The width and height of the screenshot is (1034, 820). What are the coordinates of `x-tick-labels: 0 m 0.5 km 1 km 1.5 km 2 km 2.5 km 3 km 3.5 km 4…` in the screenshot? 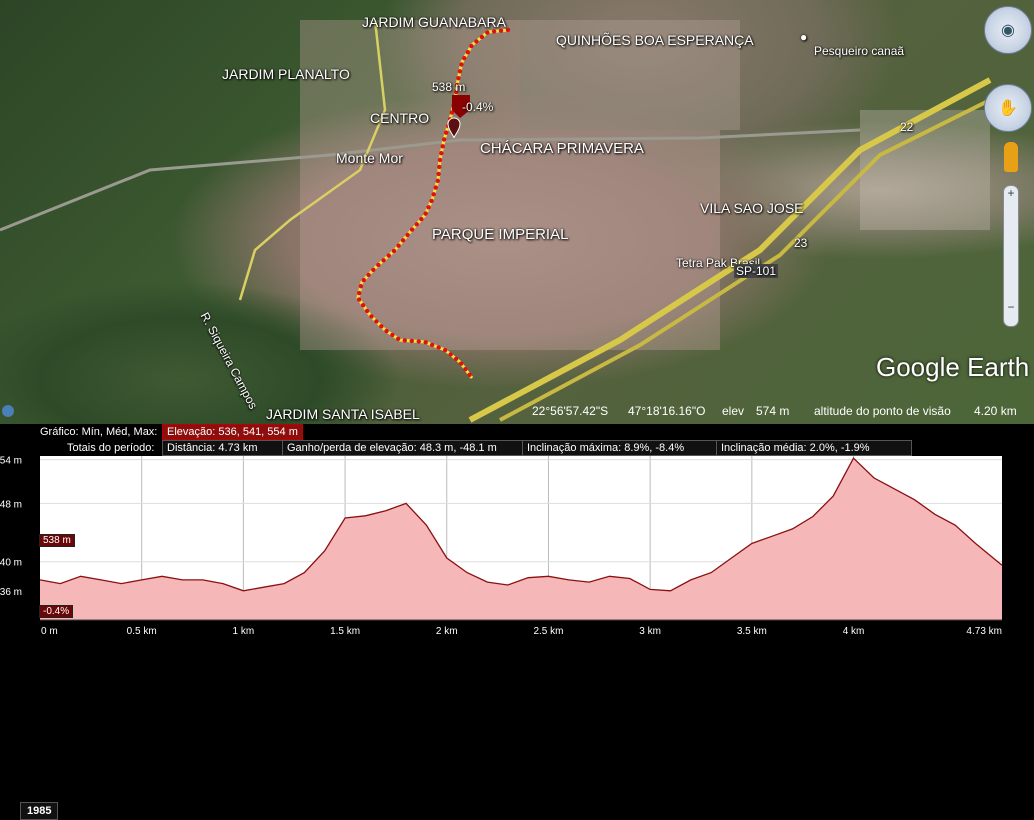 It's located at (521, 631).